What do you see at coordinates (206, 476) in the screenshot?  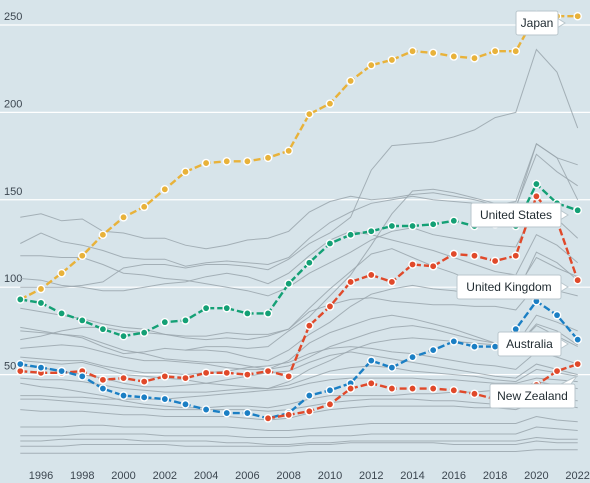 I see `x-tick-label: 2004` at bounding box center [206, 476].